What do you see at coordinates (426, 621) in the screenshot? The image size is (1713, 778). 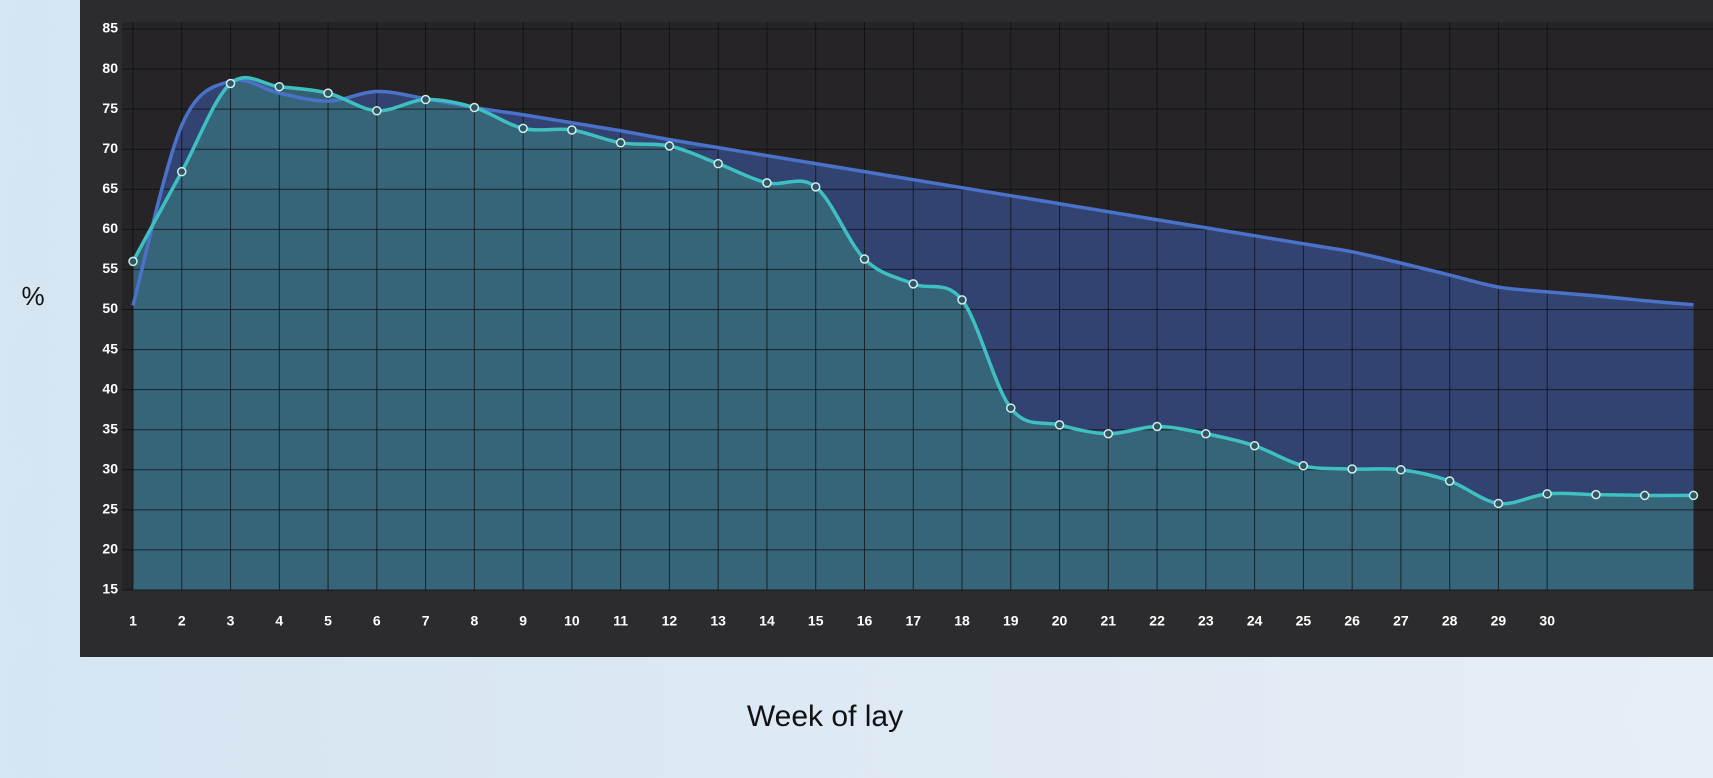 I see `x-tick-label: 7` at bounding box center [426, 621].